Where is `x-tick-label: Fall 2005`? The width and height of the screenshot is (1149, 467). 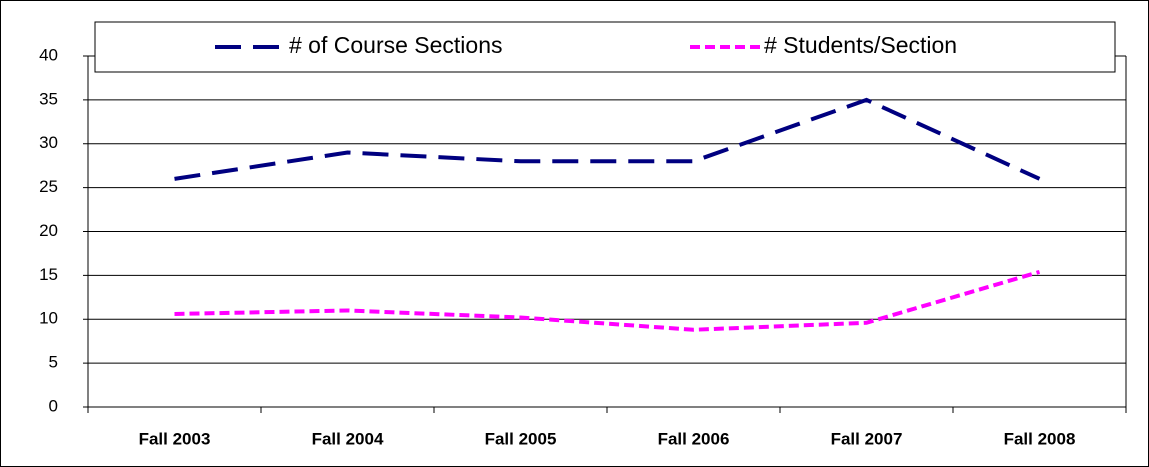 x-tick-label: Fall 2005 is located at coordinates (521, 438).